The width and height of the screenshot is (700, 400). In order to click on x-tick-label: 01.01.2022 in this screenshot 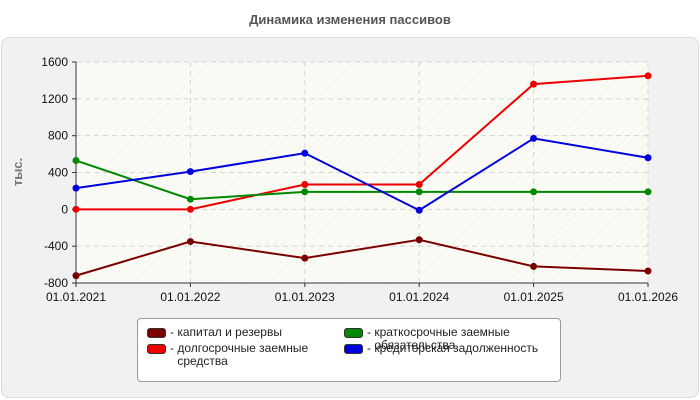, I will do `click(190, 297)`.